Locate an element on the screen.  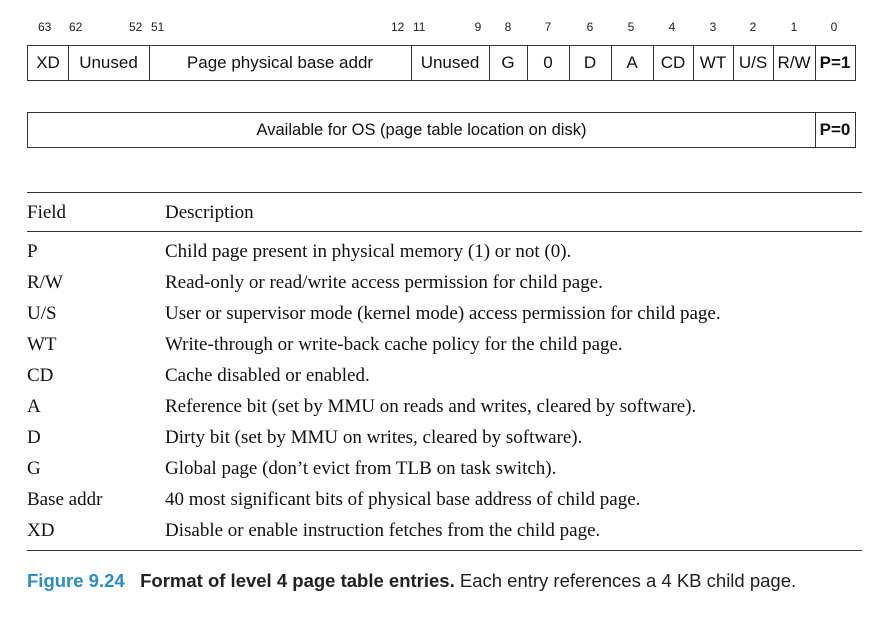
field-p1: P=1 is located at coordinates (835, 62).